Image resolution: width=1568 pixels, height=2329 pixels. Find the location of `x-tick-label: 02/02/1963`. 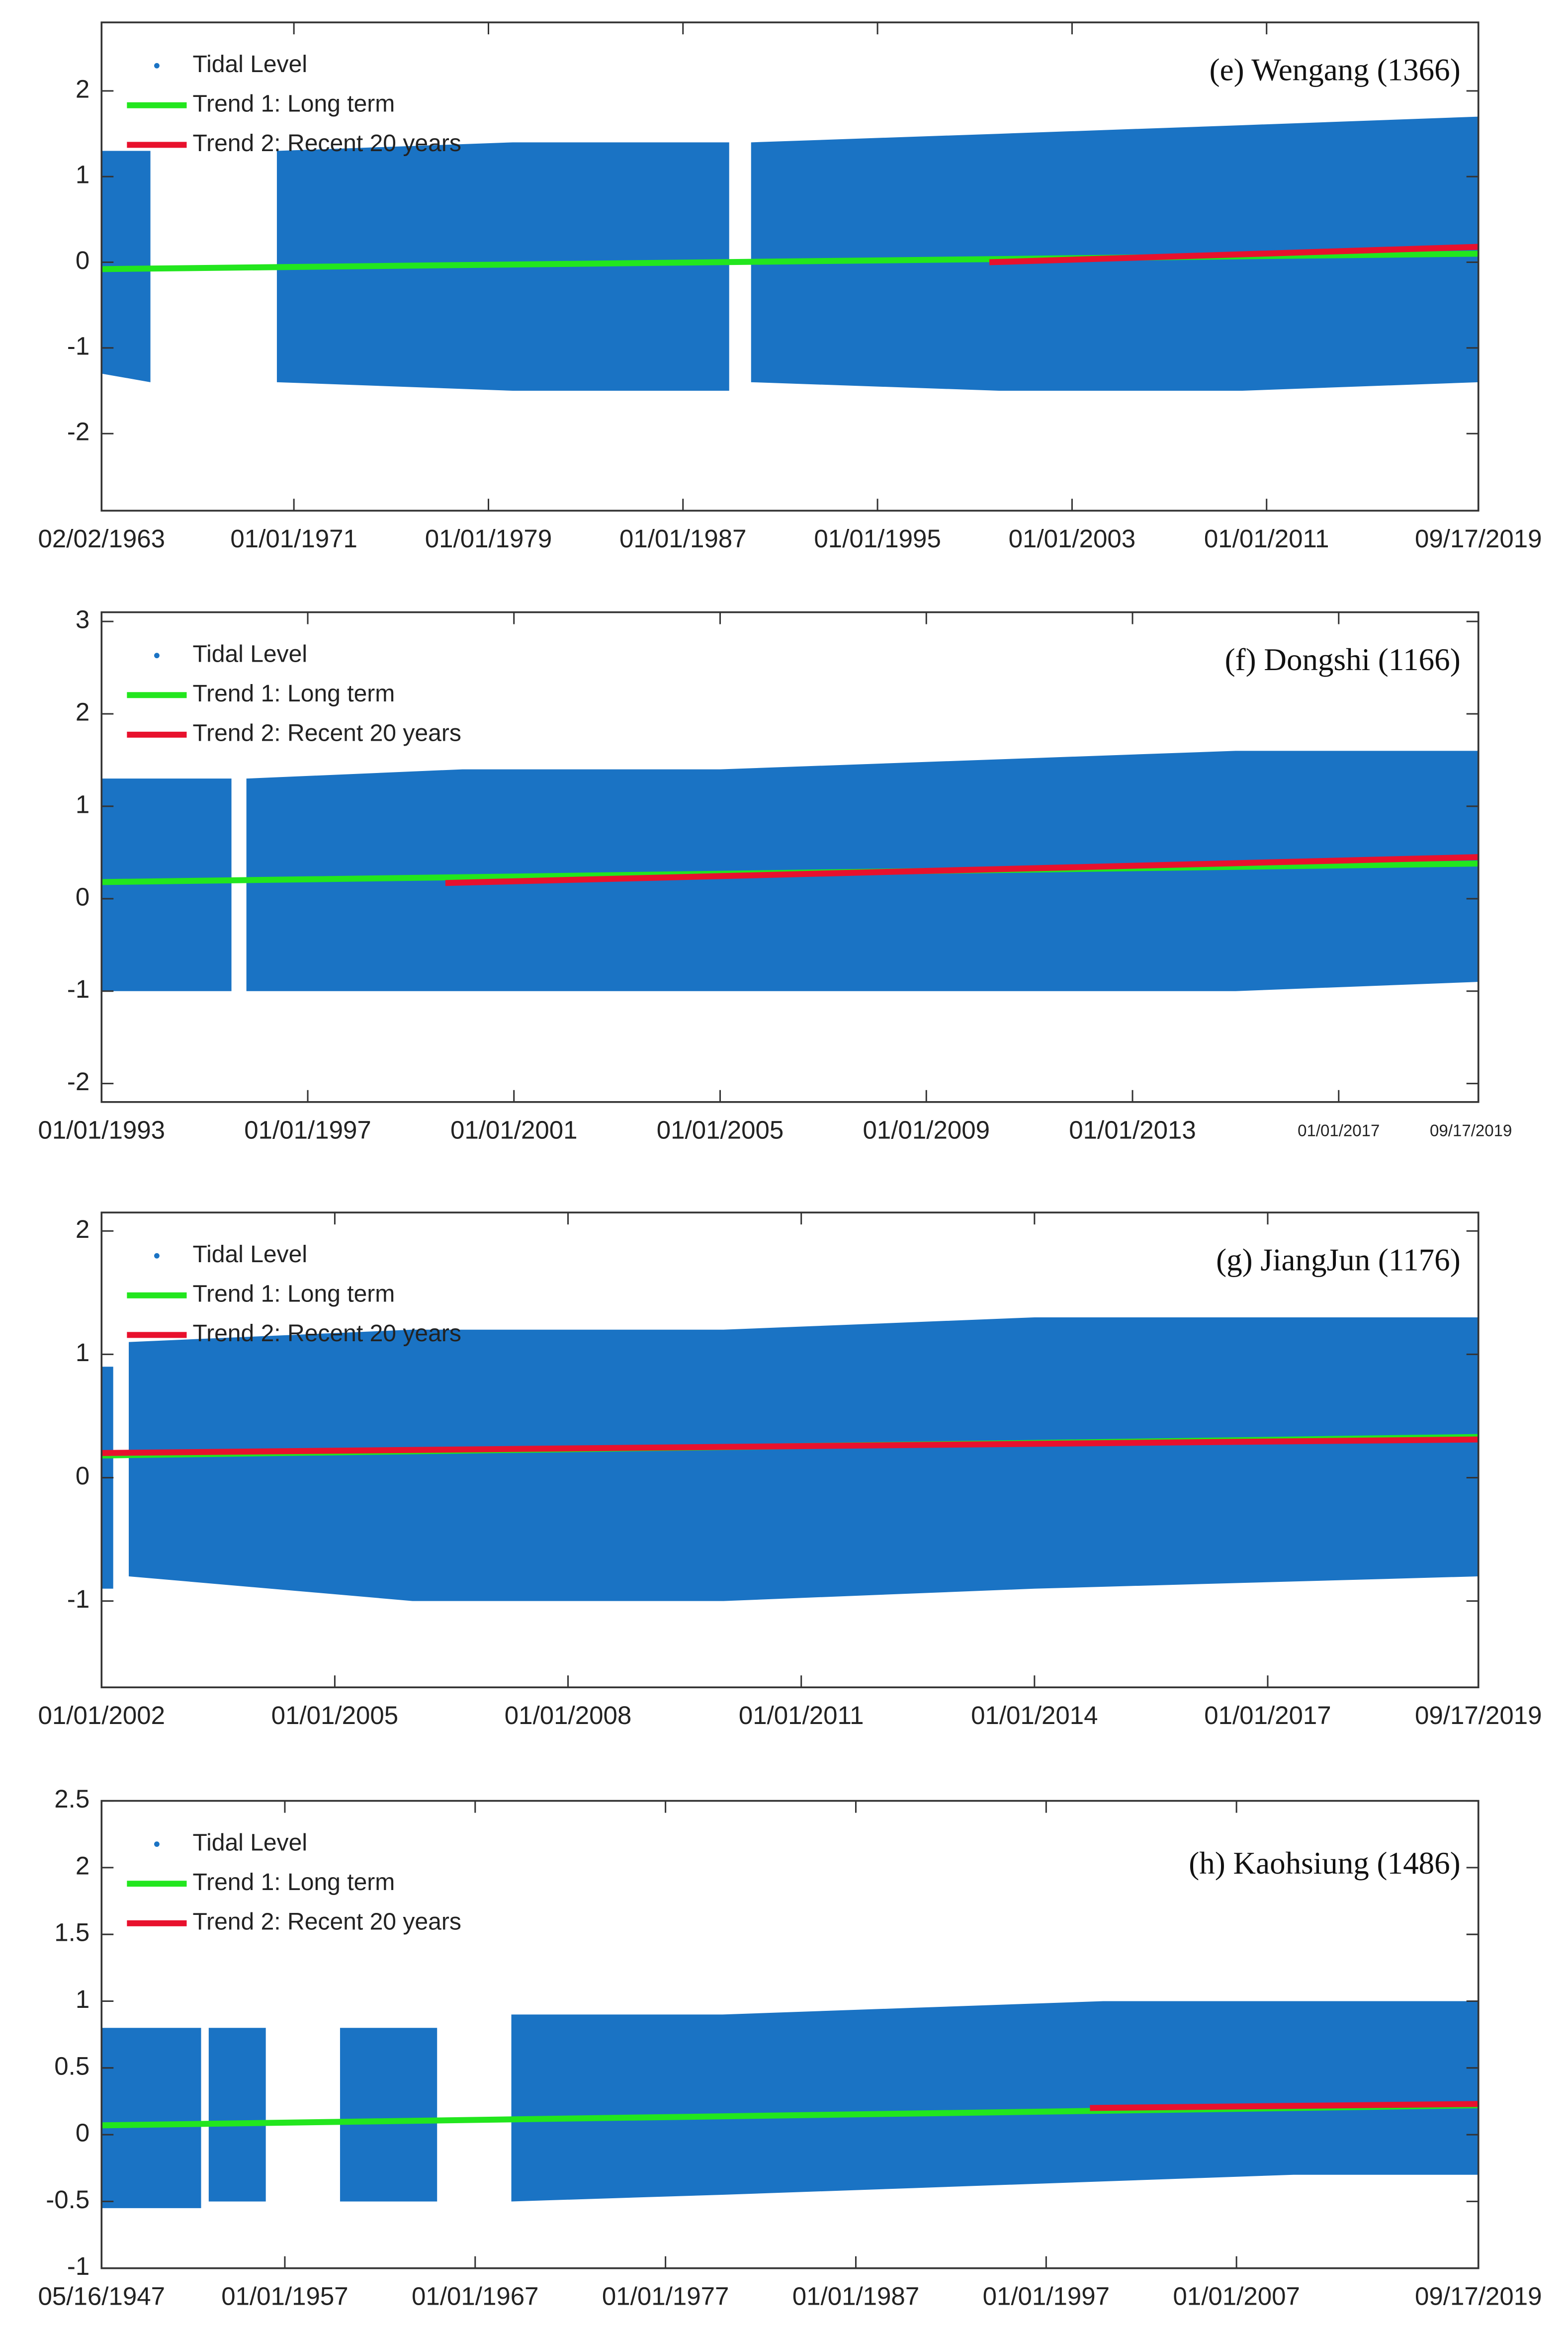

x-tick-label: 02/02/1963 is located at coordinates (101, 538).